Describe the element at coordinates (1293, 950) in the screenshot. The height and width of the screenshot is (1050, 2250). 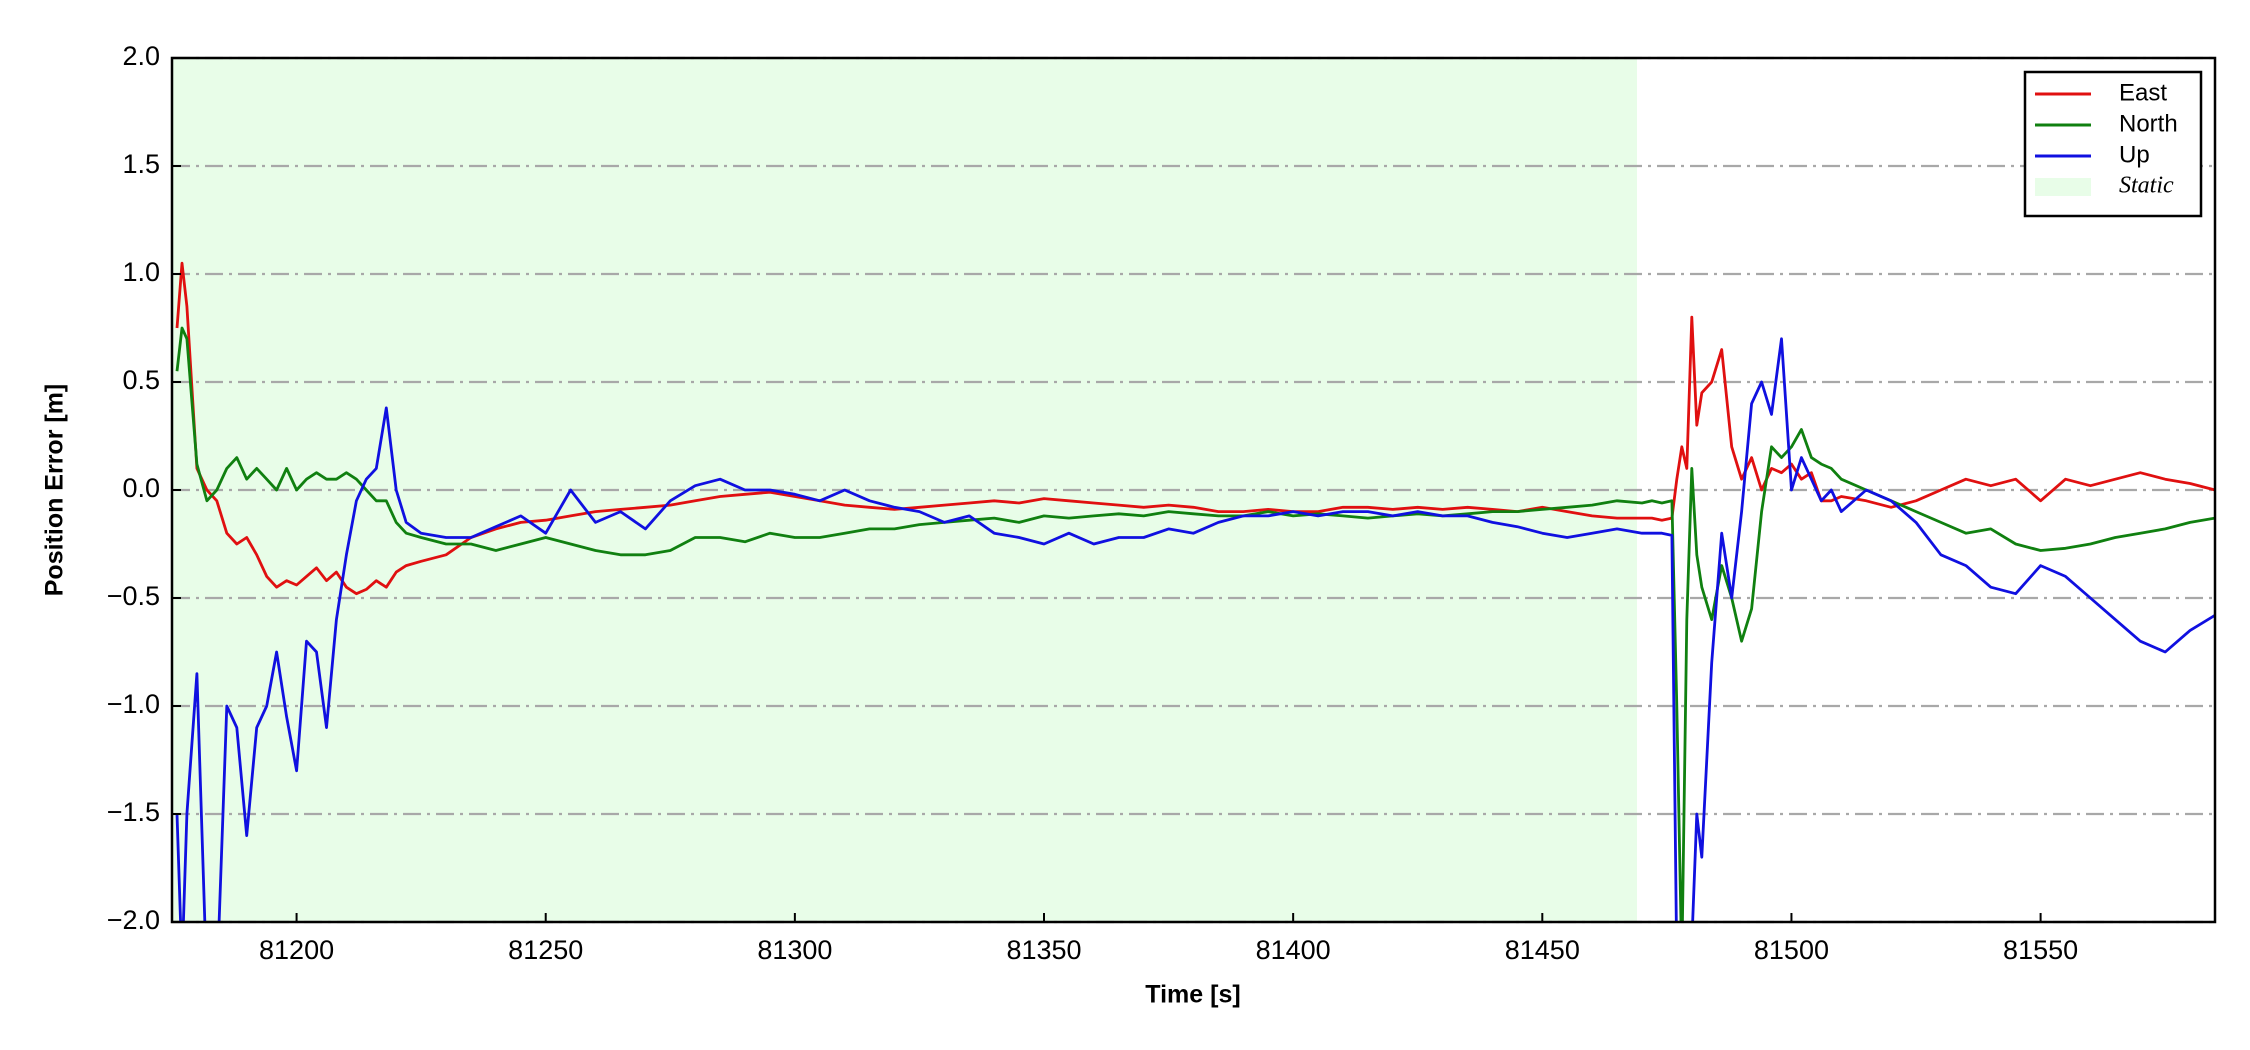
I see `x-tick-label: 81400` at that location.